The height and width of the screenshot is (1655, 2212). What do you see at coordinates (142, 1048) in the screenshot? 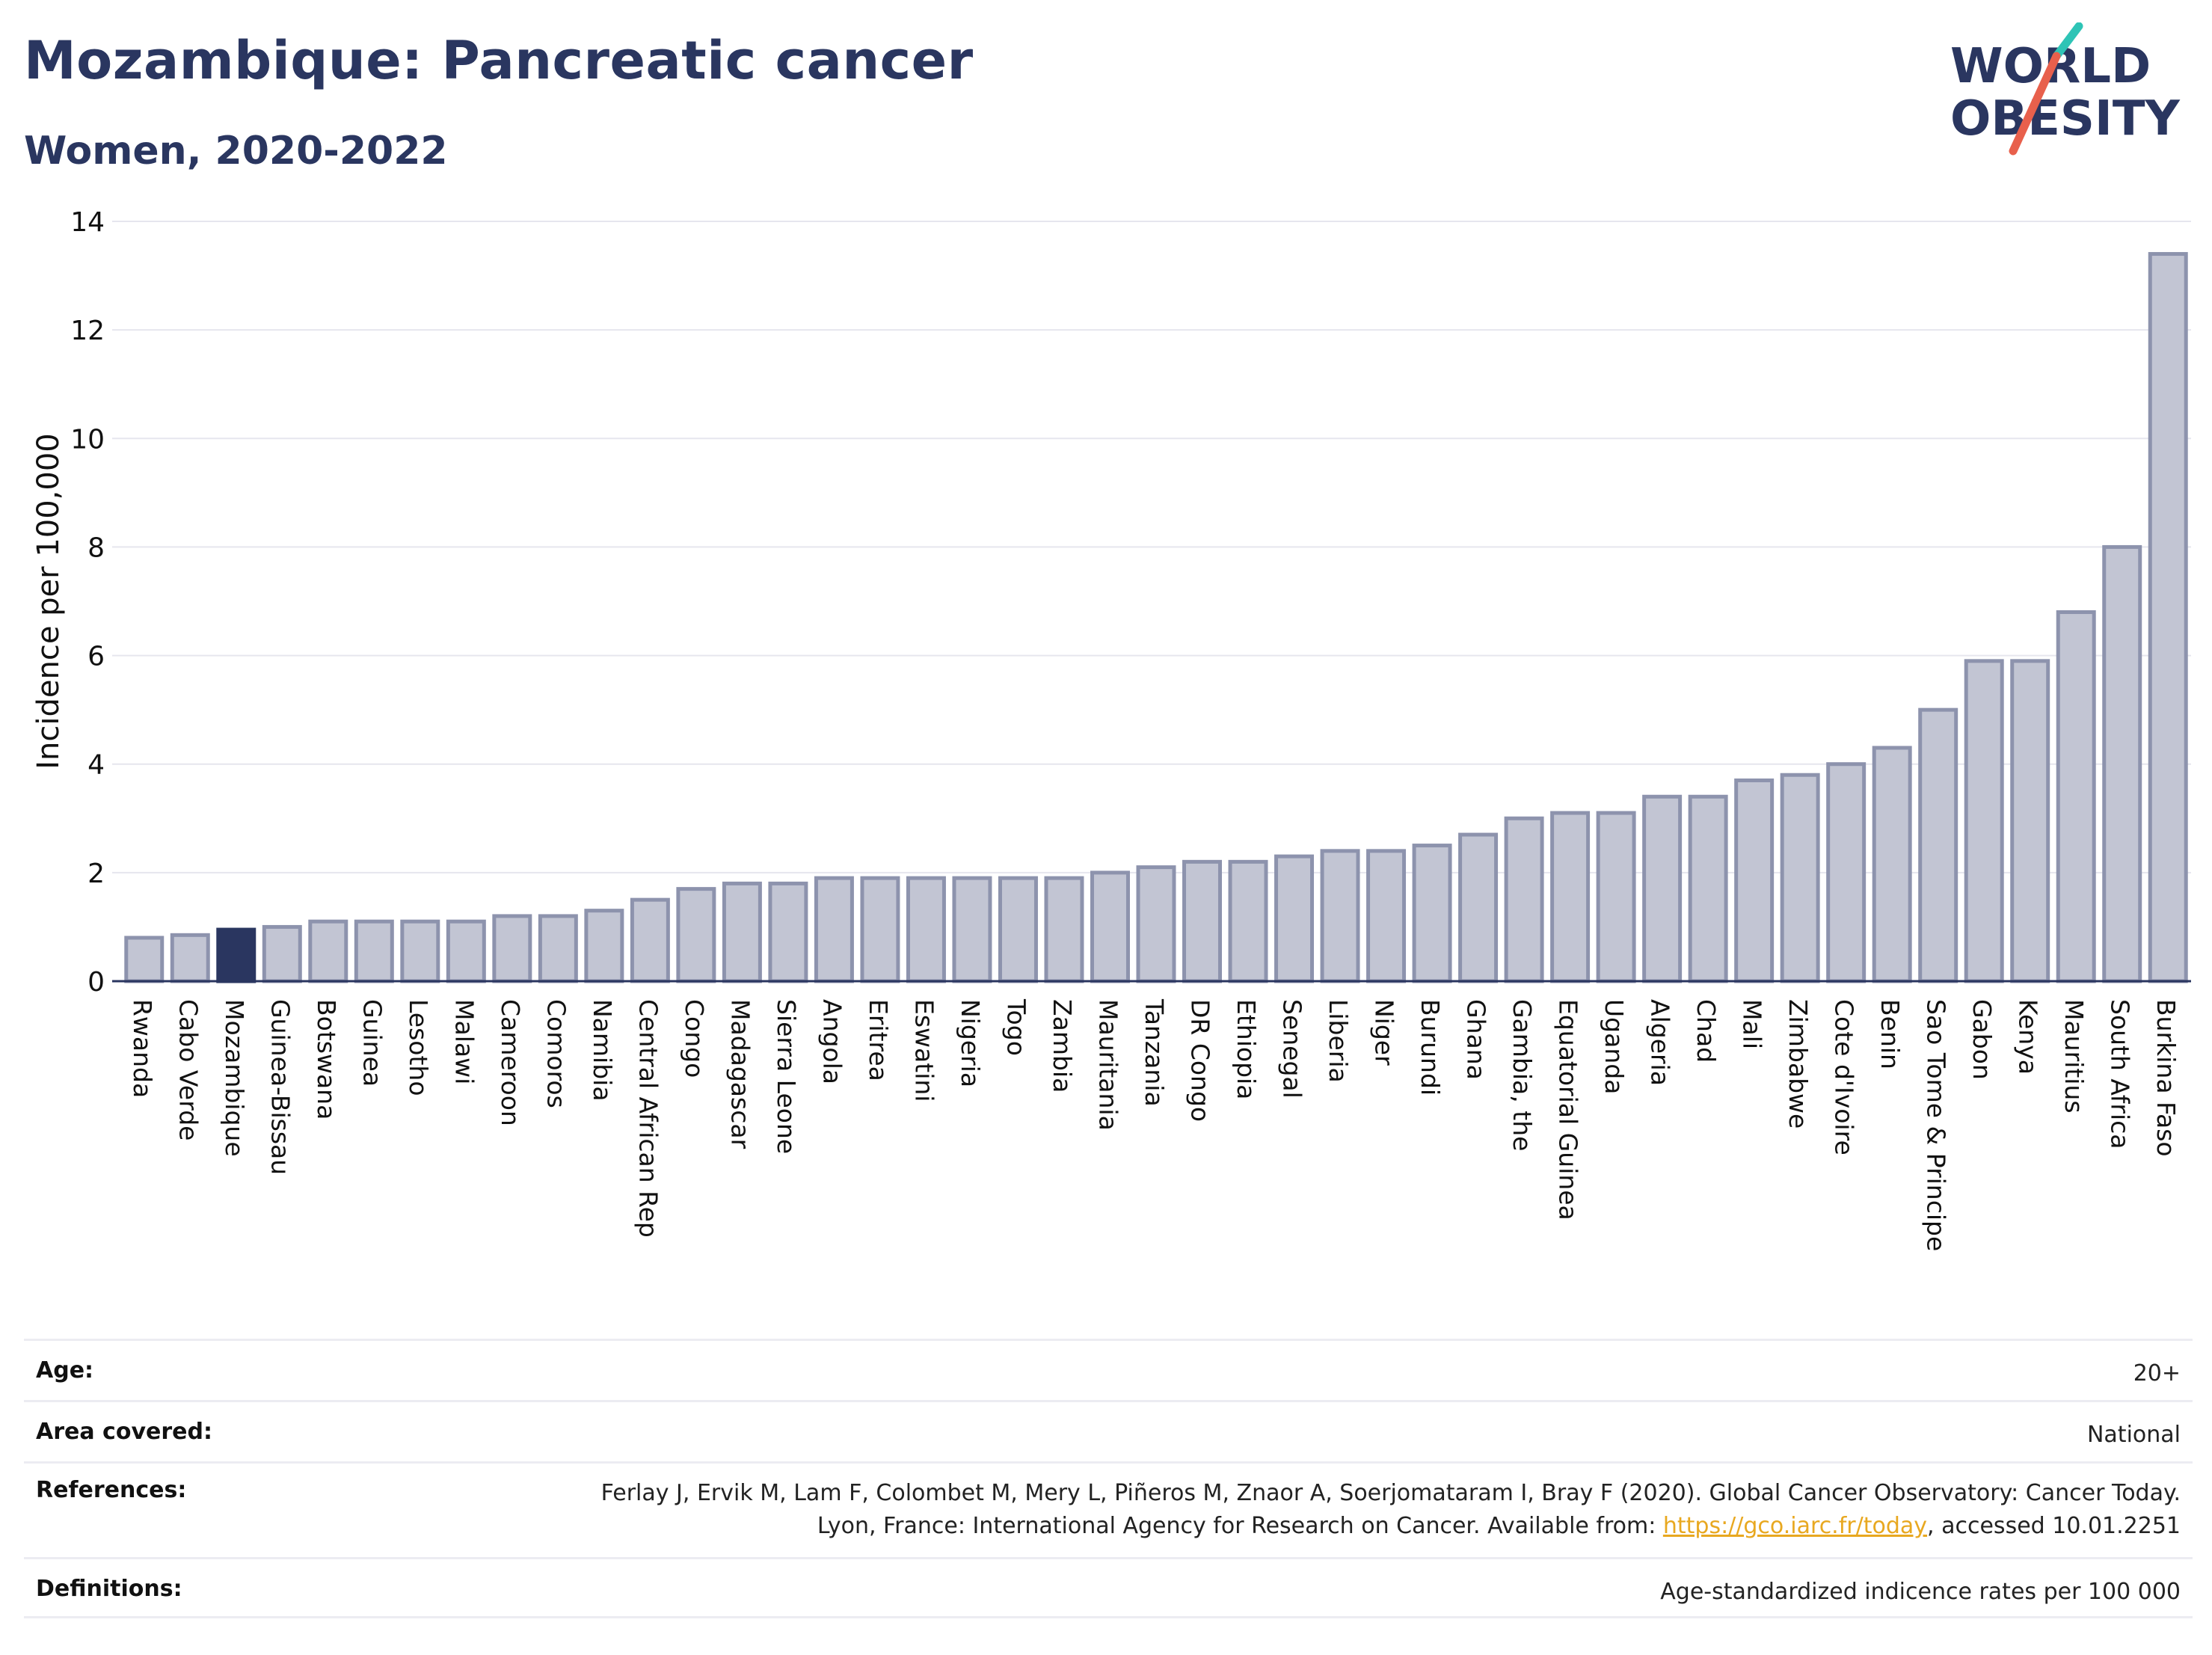
I see `x-tick-label: Rwanda` at bounding box center [142, 1048].